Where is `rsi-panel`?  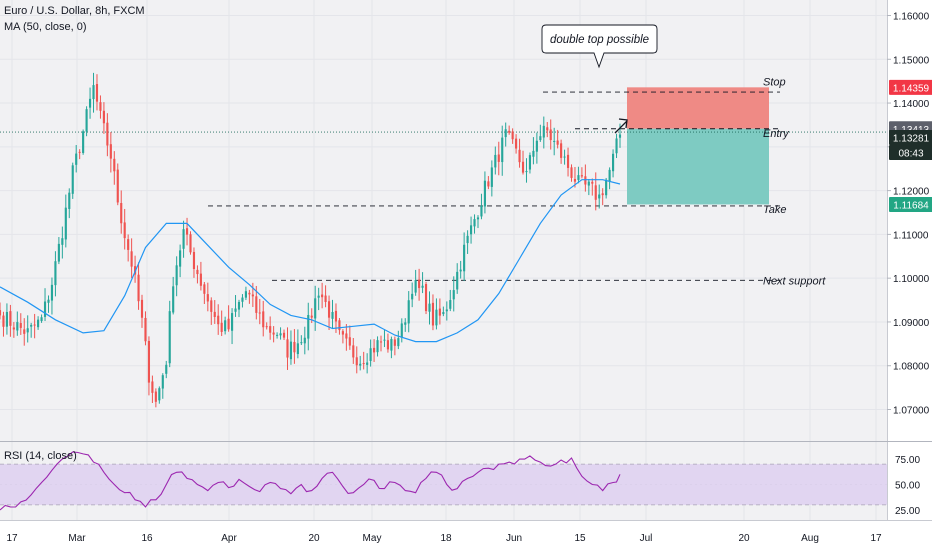
rsi-panel is located at coordinates (443, 481).